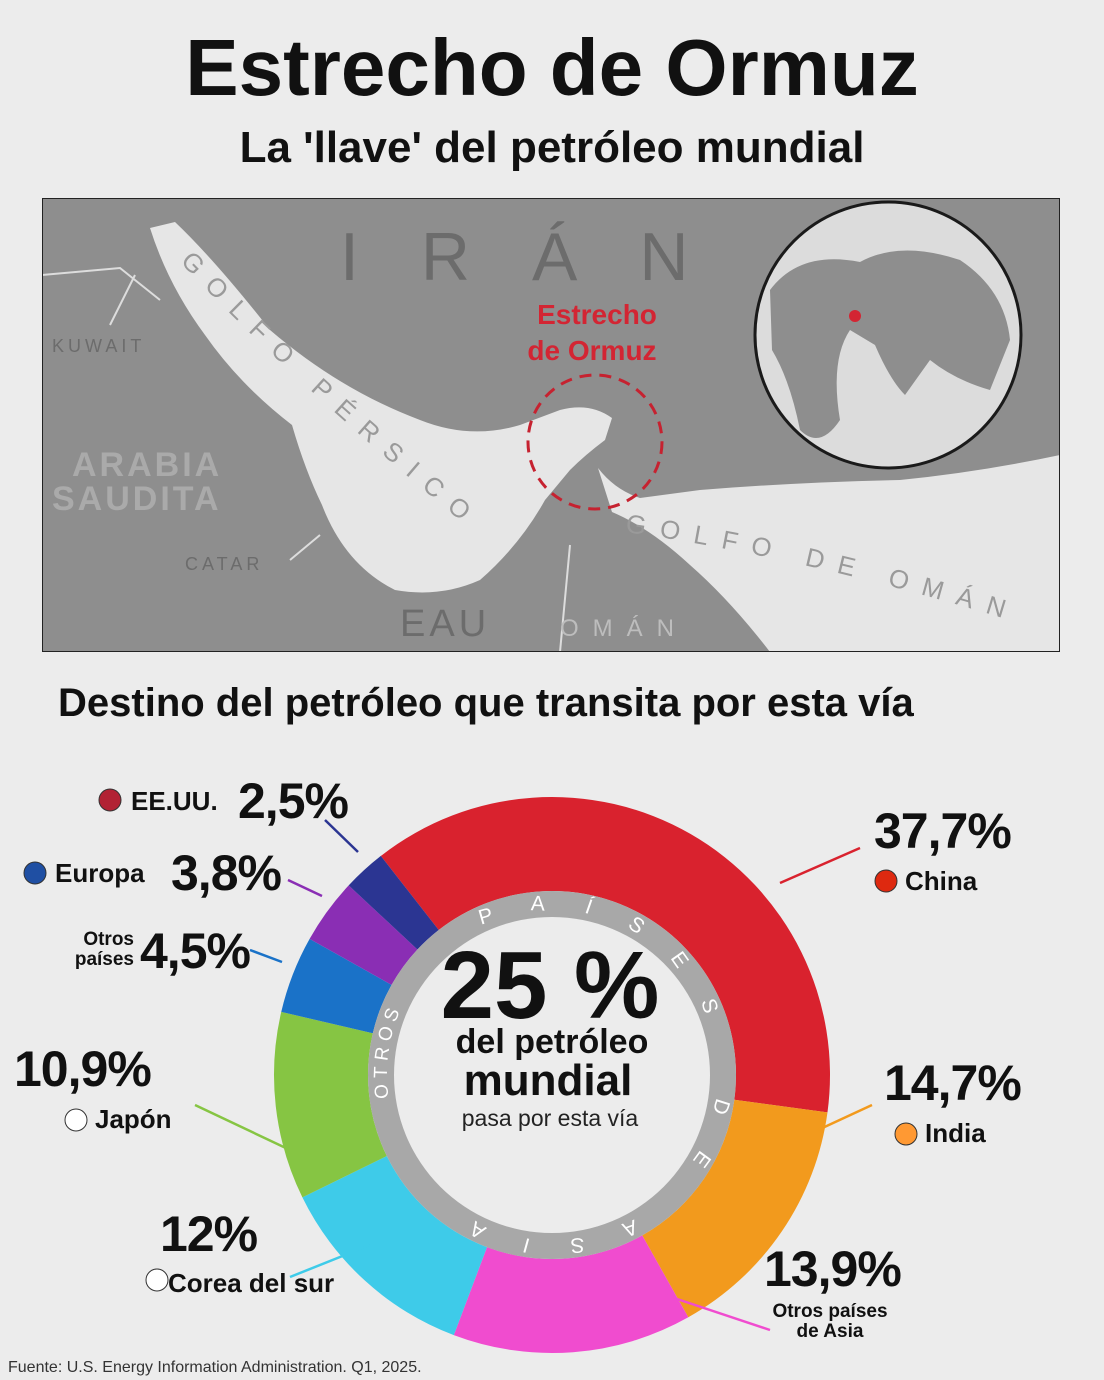  Describe the element at coordinates (209, 1234) in the screenshot. I see `value-label: 12%` at that location.